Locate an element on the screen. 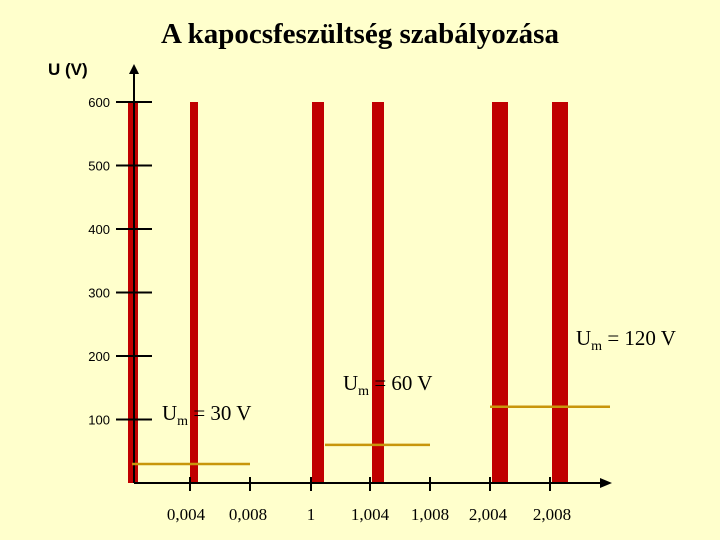 The width and height of the screenshot is (720, 540). x-tick-label: 1,004 is located at coordinates (370, 514).